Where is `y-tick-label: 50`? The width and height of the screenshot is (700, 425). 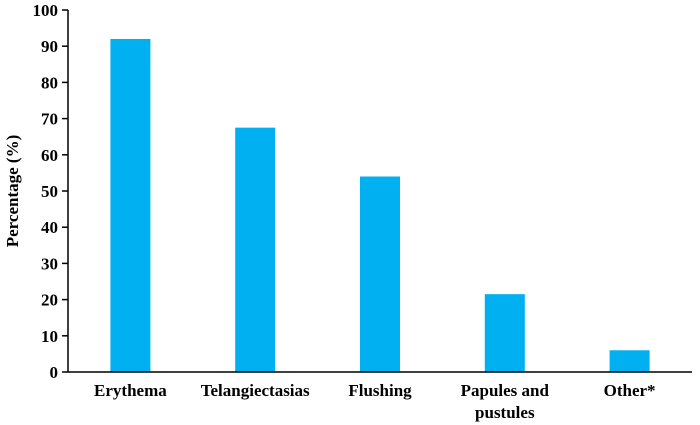 y-tick-label: 50 is located at coordinates (49, 191).